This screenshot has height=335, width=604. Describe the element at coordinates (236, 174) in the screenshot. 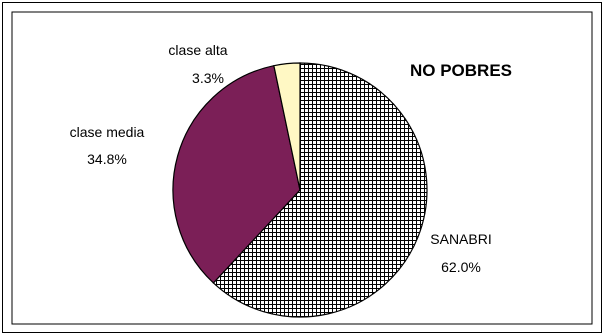

I see `pie-slice-clase-media` at that location.